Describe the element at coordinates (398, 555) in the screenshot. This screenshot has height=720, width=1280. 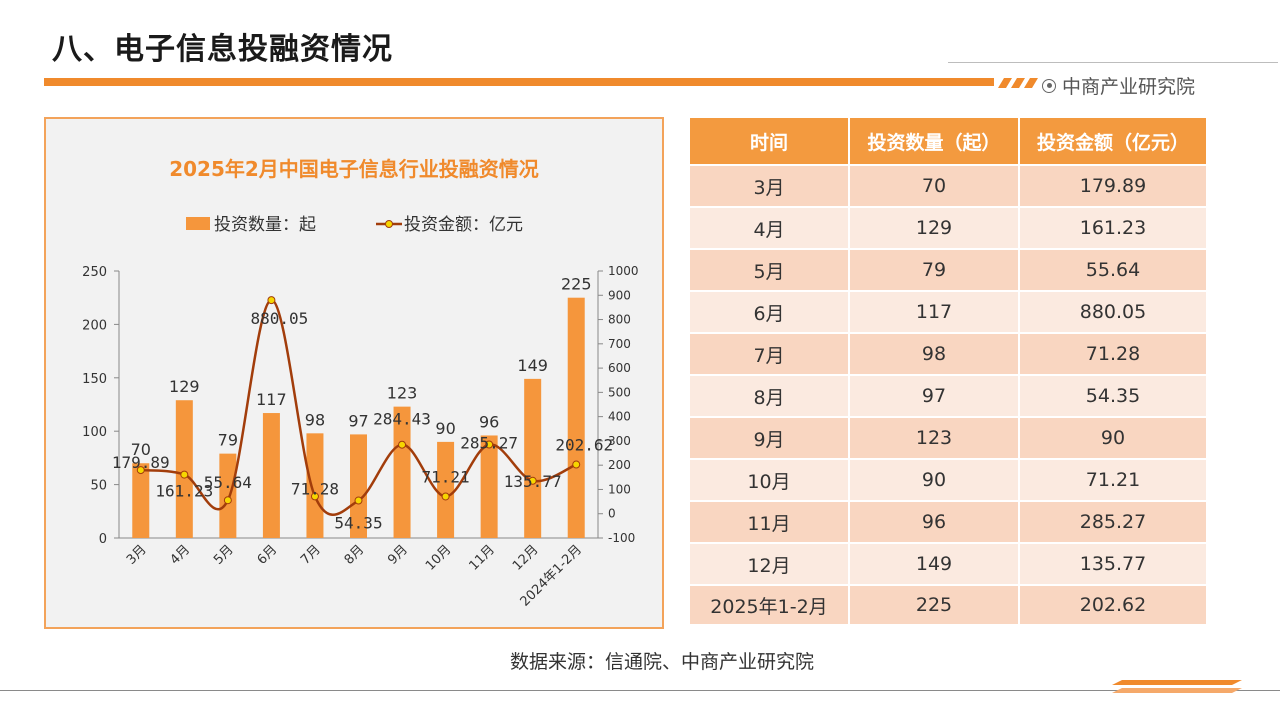
I see `x-tick-label: 9月` at that location.